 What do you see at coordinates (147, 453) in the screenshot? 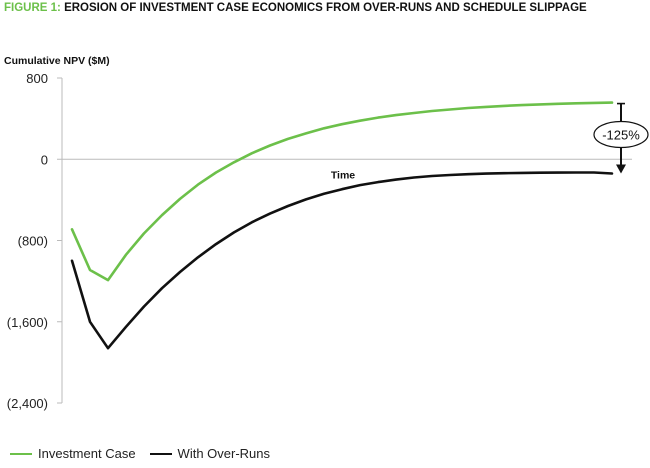
I see `chart-legend: Investment Case With Over-Runs` at bounding box center [147, 453].